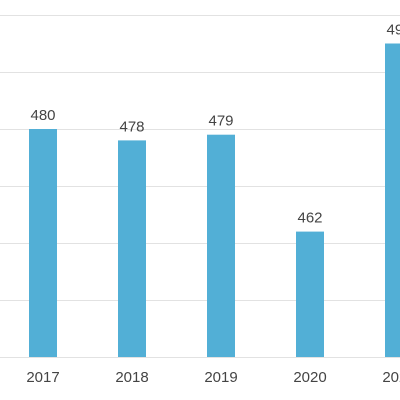  What do you see at coordinates (131, 126) in the screenshot?
I see `value-label: 478` at bounding box center [131, 126].